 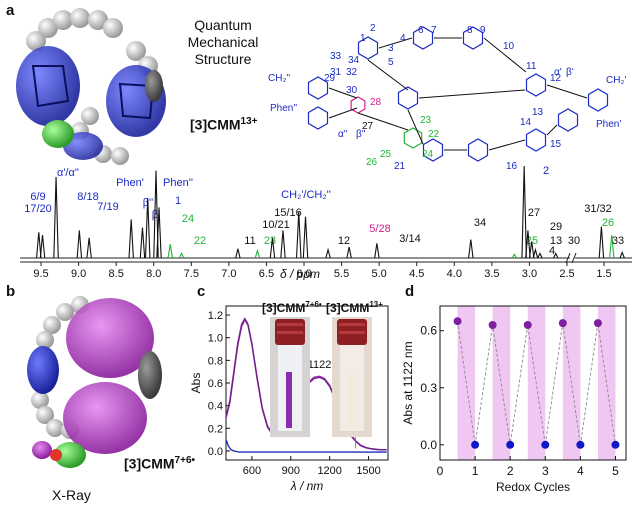 What do you see at coordinates (341, 274) in the screenshot?
I see `nmr-x-tick-label: 5.5` at bounding box center [341, 274].